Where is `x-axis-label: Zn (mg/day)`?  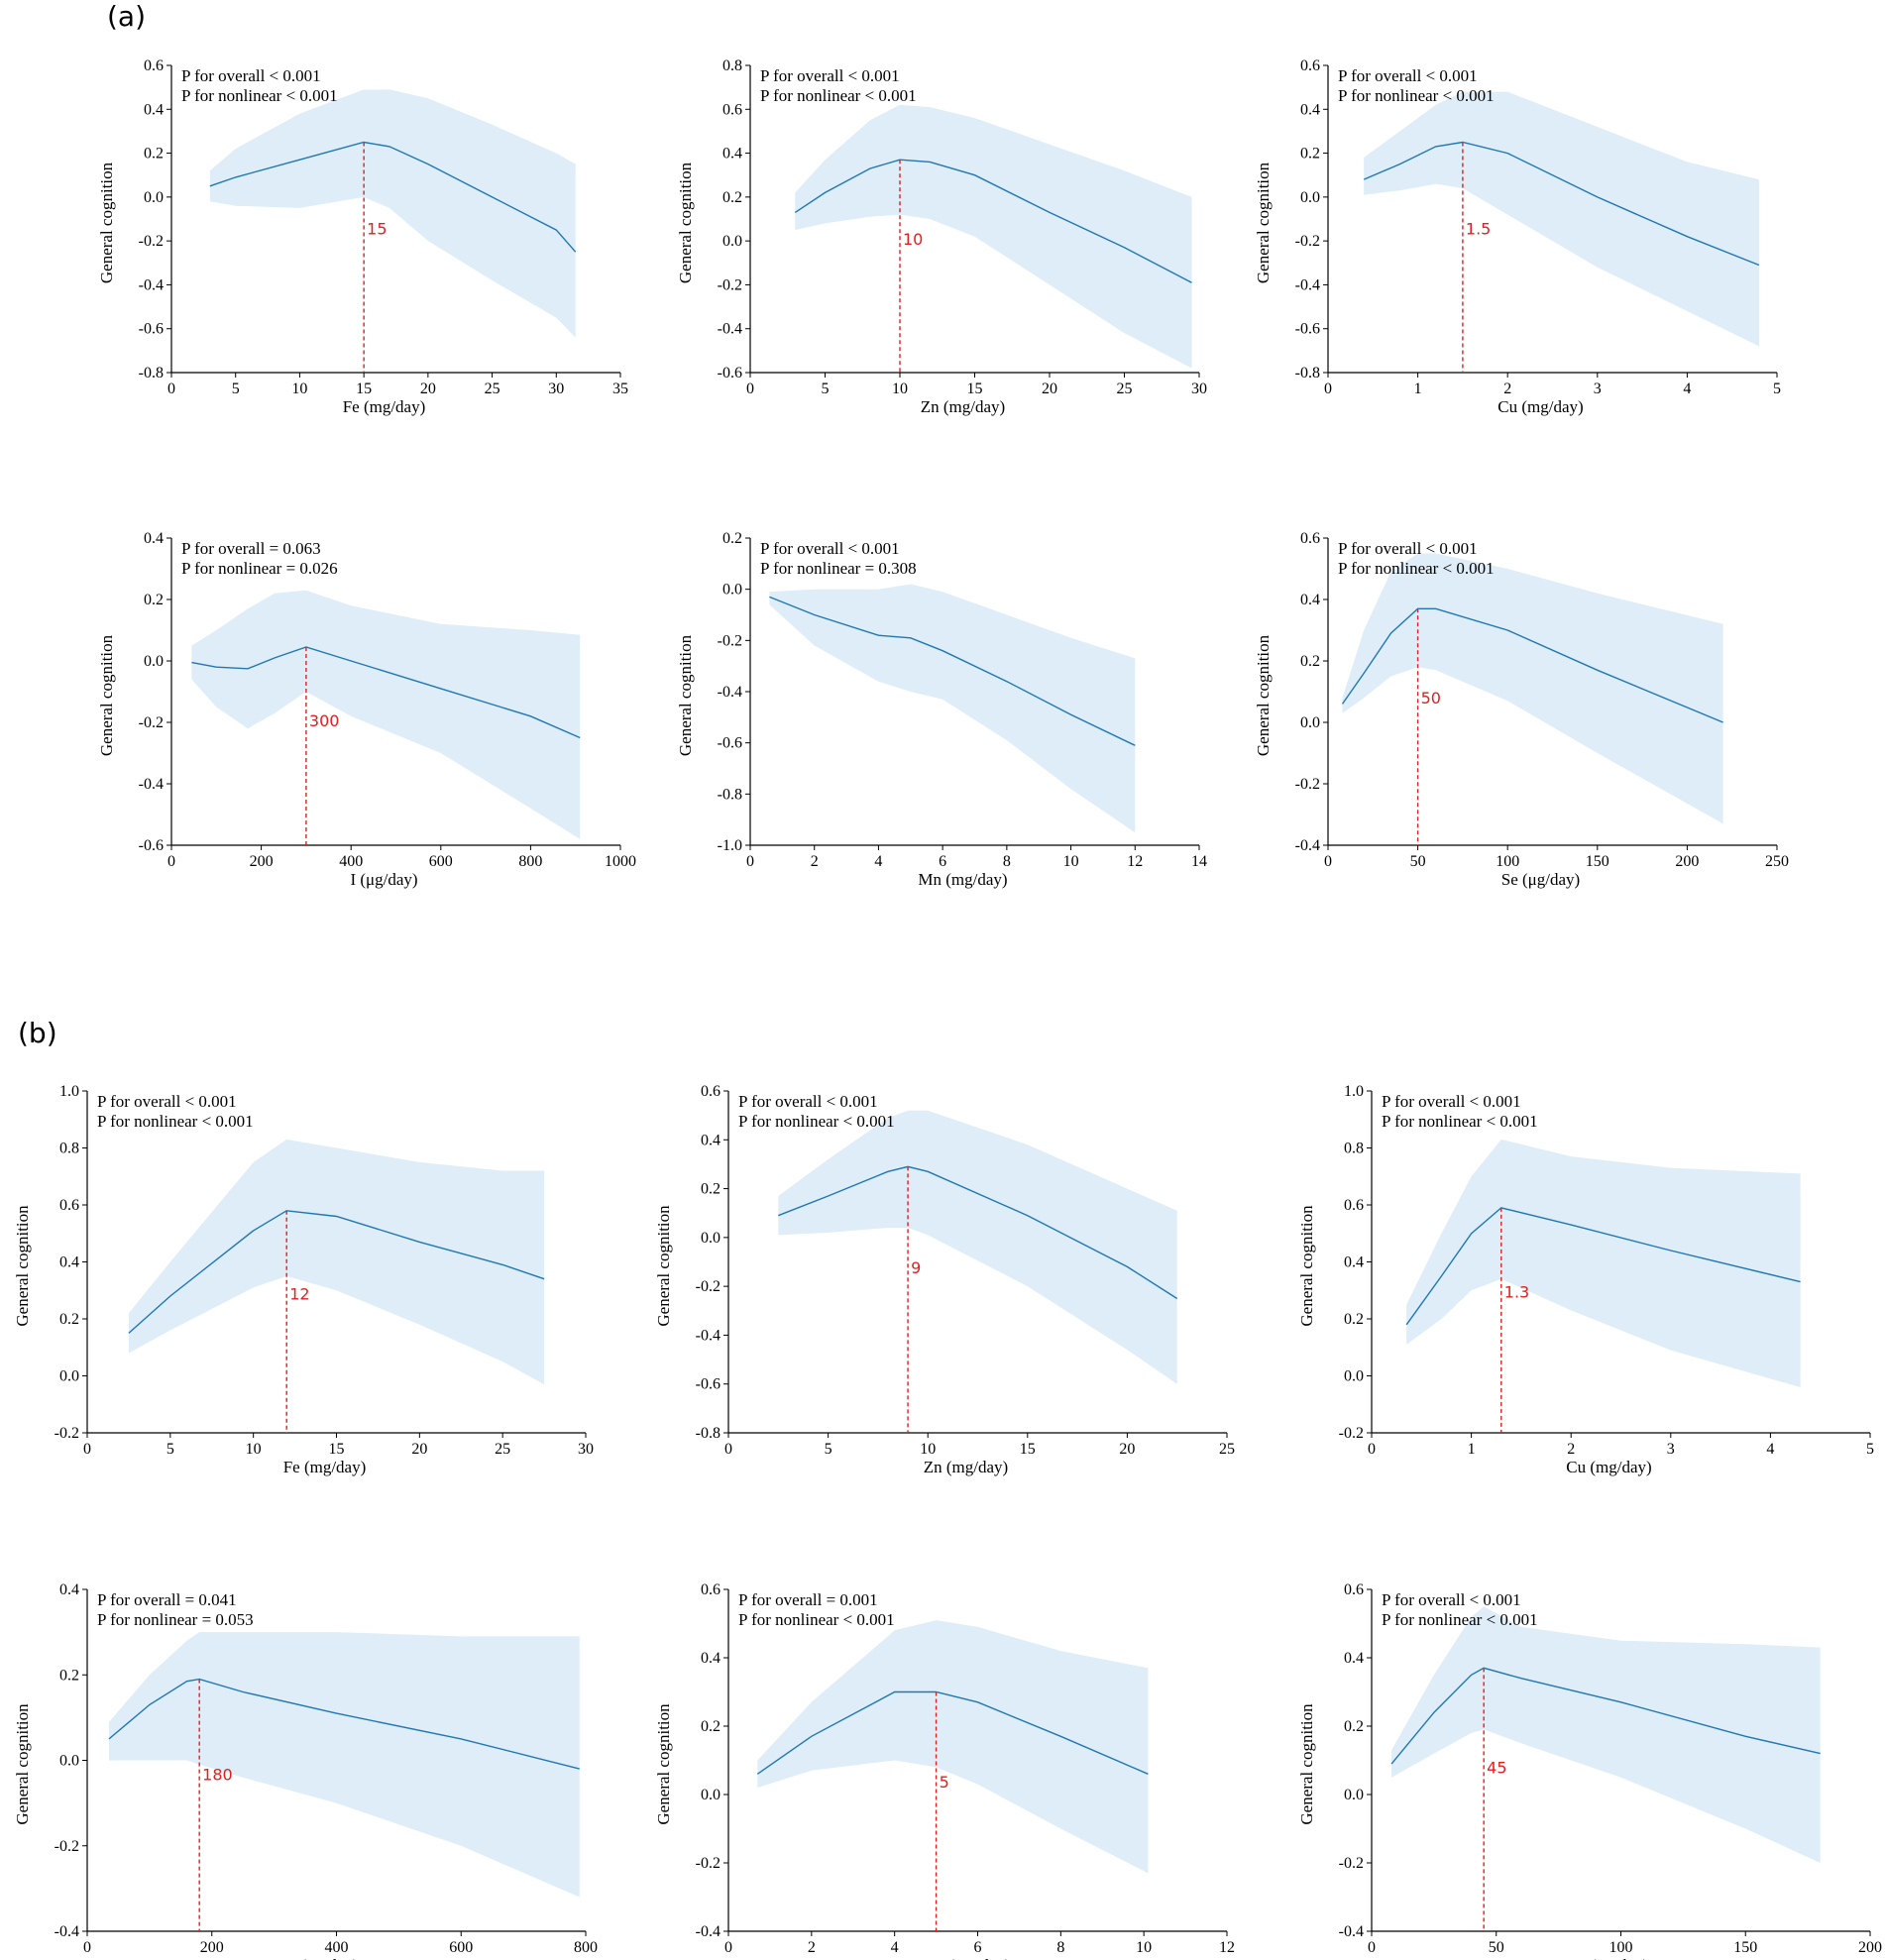 x-axis-label: Zn (mg/day) is located at coordinates (963, 406).